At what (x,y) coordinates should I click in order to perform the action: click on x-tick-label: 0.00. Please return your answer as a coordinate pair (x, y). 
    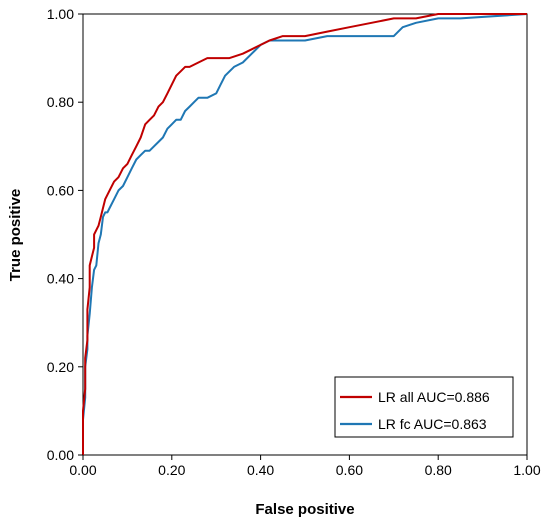
    Looking at the image, I should click on (82, 470).